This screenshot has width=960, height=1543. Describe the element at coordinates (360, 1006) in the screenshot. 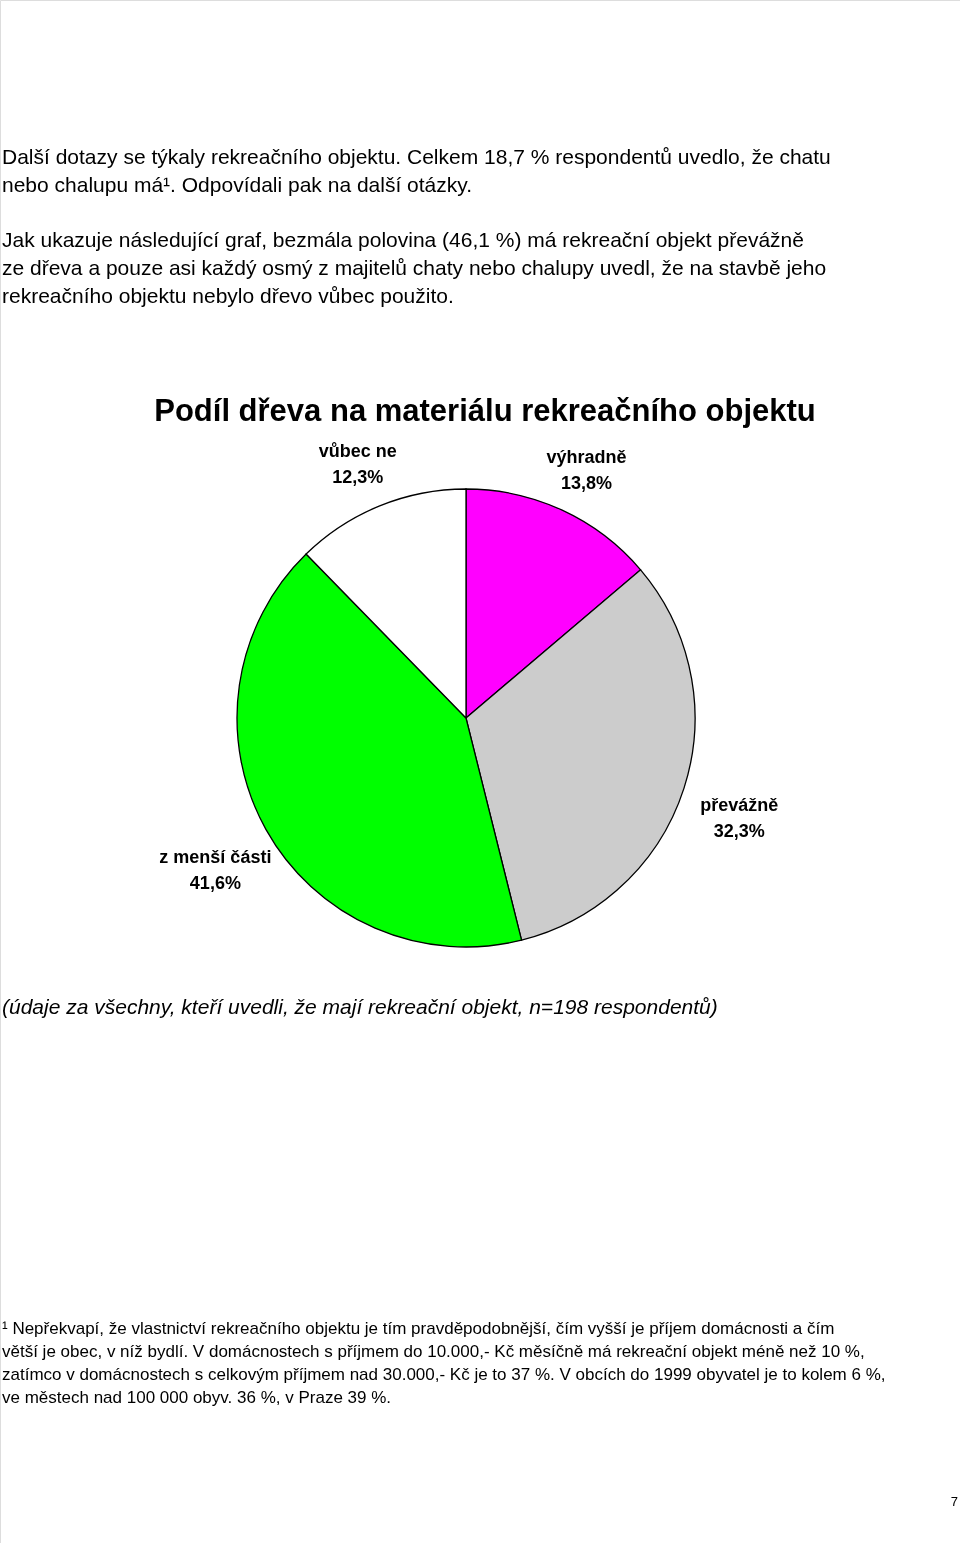

I see `text: (údaje za všechny, kteří uvedli, že mají rekreační objekt, n=198 respondentů)` at that location.